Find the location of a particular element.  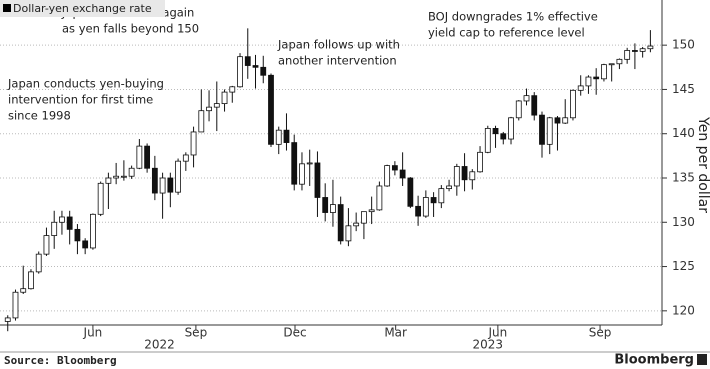

brand: Bloomberg is located at coordinates (654, 360).